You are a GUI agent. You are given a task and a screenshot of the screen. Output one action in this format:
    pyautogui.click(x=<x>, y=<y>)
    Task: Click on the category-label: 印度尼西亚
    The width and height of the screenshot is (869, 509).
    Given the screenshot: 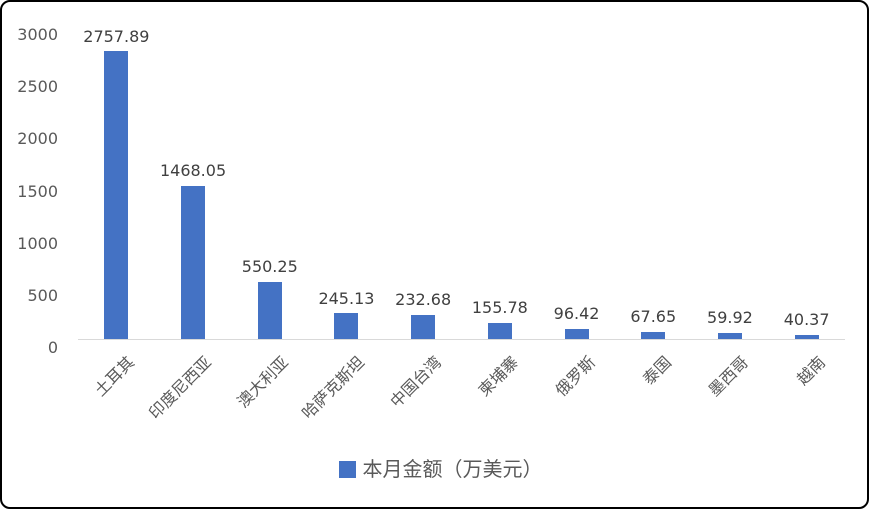 What is the action you would take?
    pyautogui.click(x=180, y=387)
    